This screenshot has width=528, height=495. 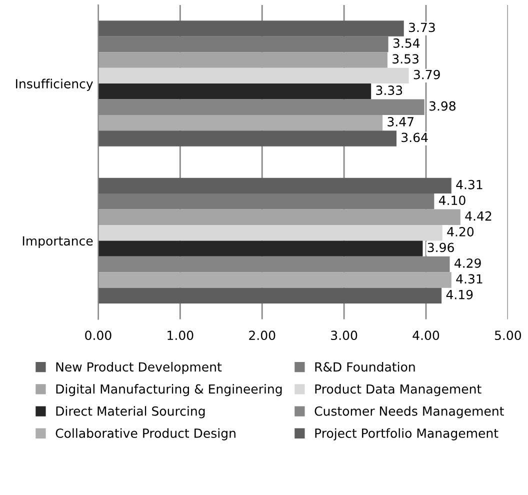 What do you see at coordinates (139, 368) in the screenshot?
I see `legend-label: New Product Development` at bounding box center [139, 368].